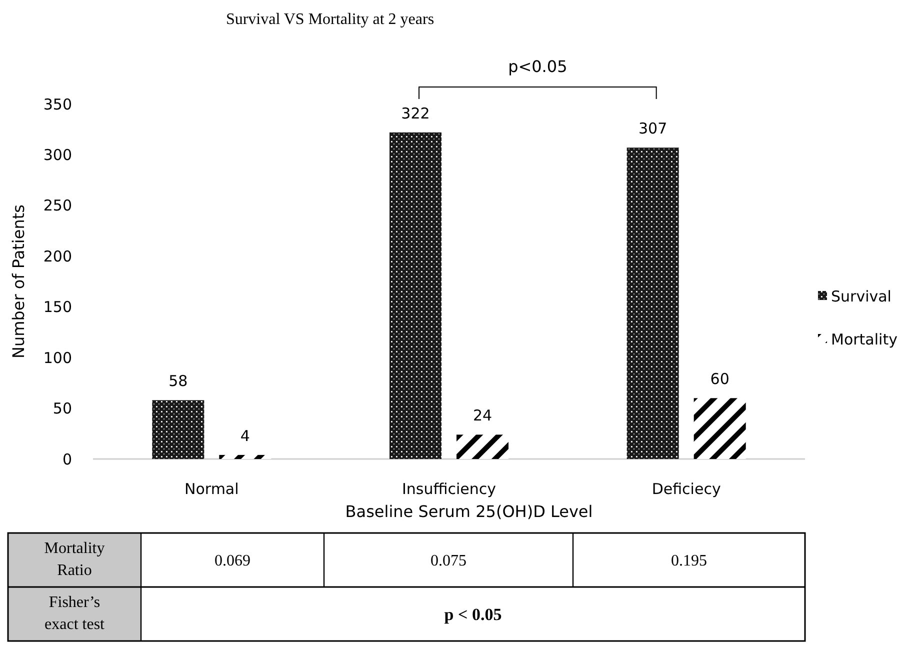 The width and height of the screenshot is (918, 661). I want to click on y-axis-title: Number of Patients, so click(18, 281).